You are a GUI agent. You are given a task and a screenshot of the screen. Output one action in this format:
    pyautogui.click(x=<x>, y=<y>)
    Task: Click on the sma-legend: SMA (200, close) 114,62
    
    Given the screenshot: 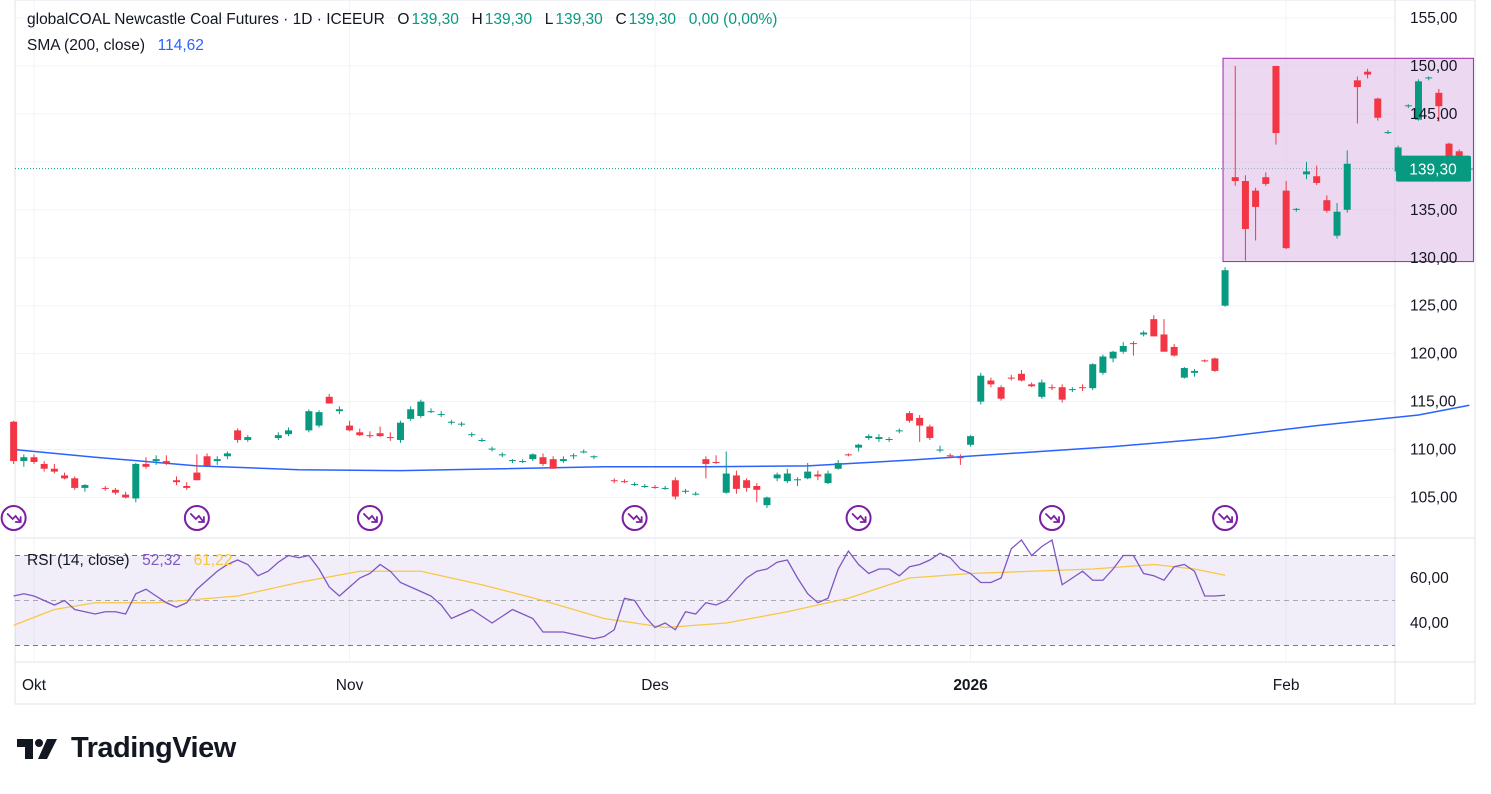 What is the action you would take?
    pyautogui.click(x=116, y=46)
    